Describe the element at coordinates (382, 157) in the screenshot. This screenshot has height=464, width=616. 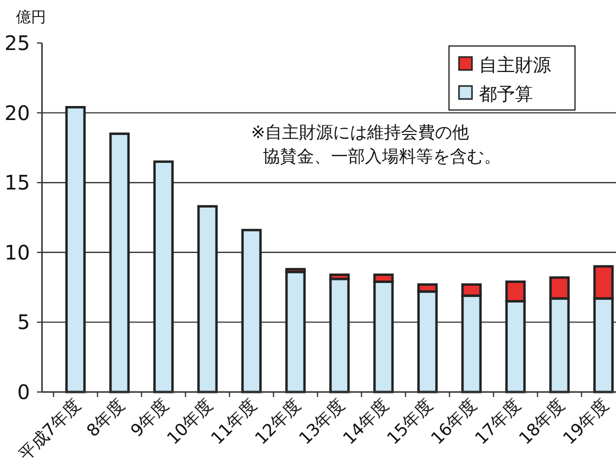
I see `annotation: 協賛金、一部入場料等を含む。` at that location.